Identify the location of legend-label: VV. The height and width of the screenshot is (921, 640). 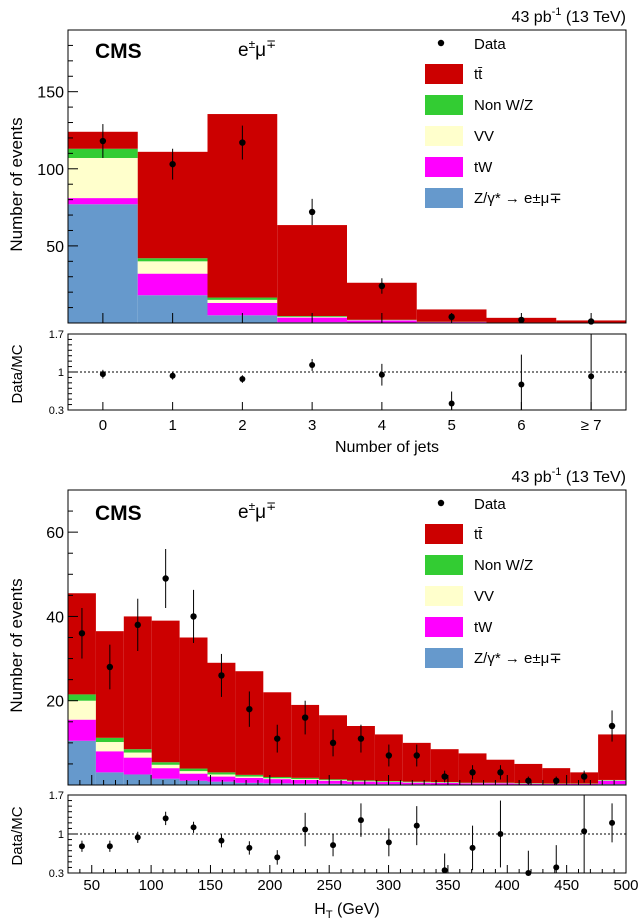
(484, 596).